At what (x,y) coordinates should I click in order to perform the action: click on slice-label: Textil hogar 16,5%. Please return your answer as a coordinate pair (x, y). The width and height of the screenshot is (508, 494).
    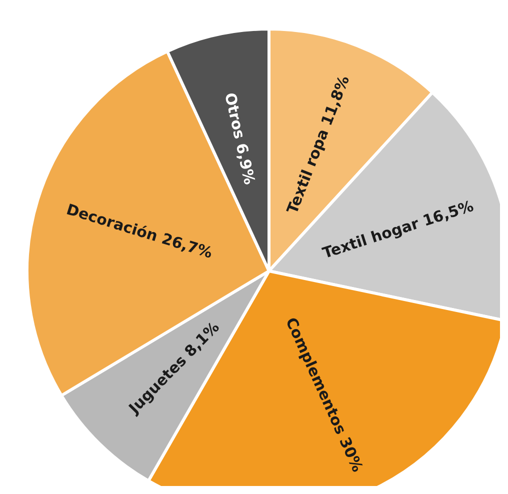
    Looking at the image, I should click on (398, 229).